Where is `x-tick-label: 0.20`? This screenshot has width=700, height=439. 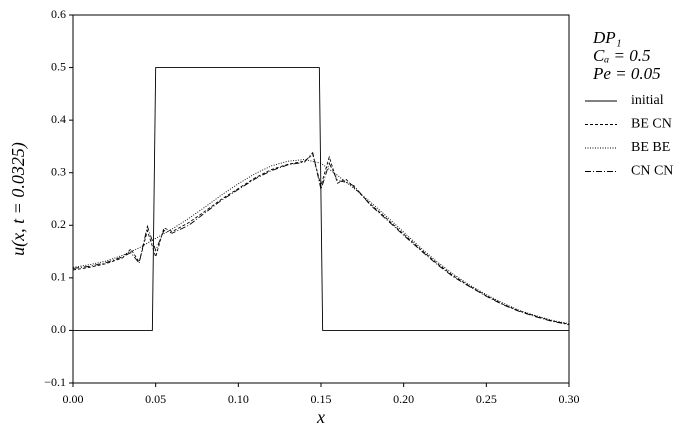
x-tick-label: 0.20 is located at coordinates (403, 399).